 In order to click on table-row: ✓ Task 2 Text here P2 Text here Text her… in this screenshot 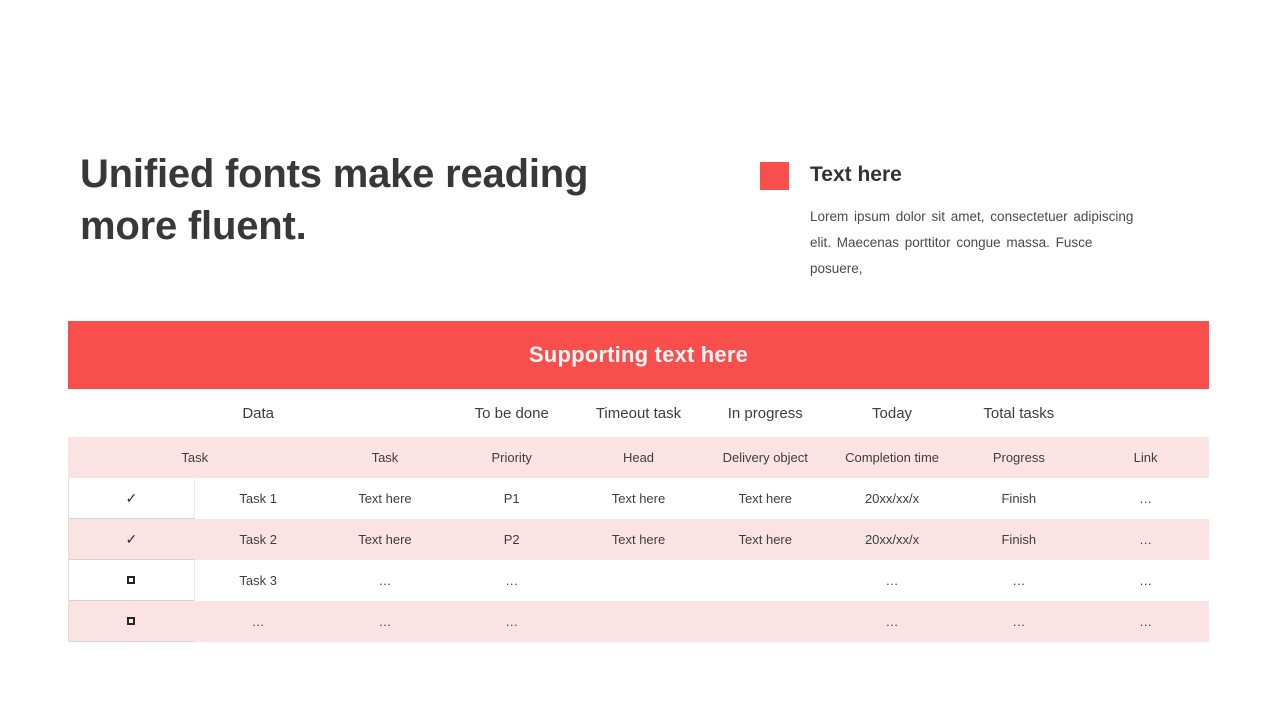, I will do `click(638, 539)`.